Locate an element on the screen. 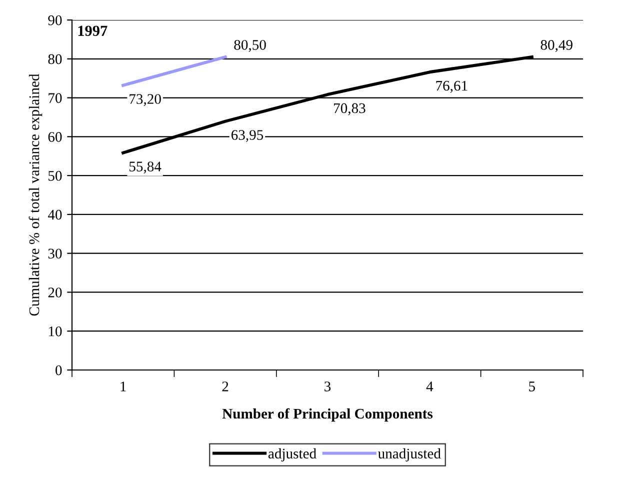 This screenshot has height=478, width=619. annotation: 1997 is located at coordinates (93, 31).